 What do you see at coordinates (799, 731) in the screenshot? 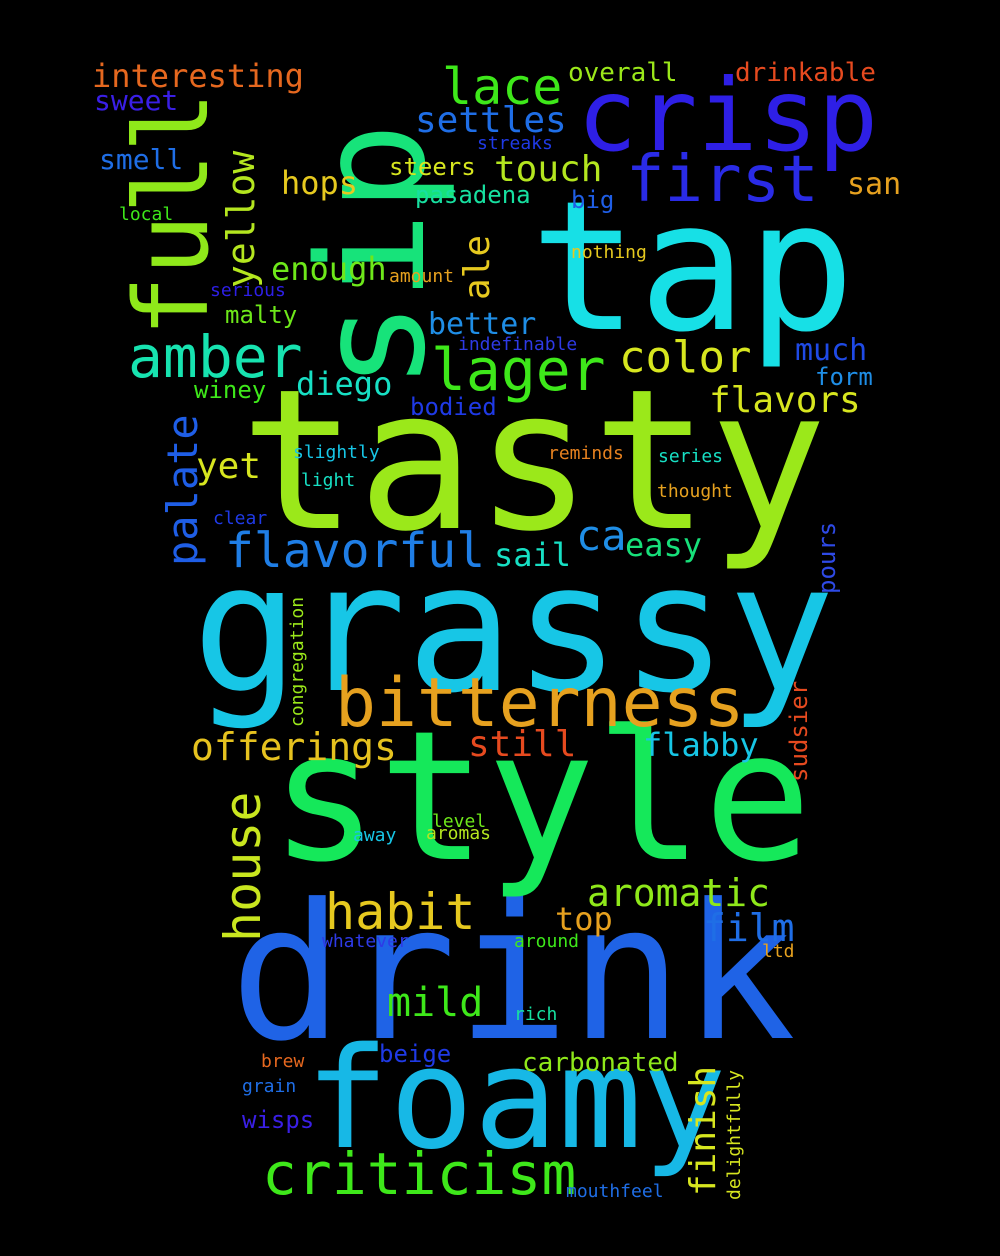
I see `word-sudsier: sudsier` at bounding box center [799, 731].